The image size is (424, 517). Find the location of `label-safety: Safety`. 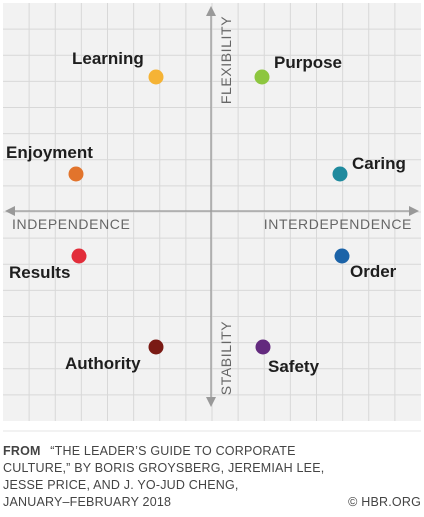

label-safety: Safety is located at coordinates (294, 366).